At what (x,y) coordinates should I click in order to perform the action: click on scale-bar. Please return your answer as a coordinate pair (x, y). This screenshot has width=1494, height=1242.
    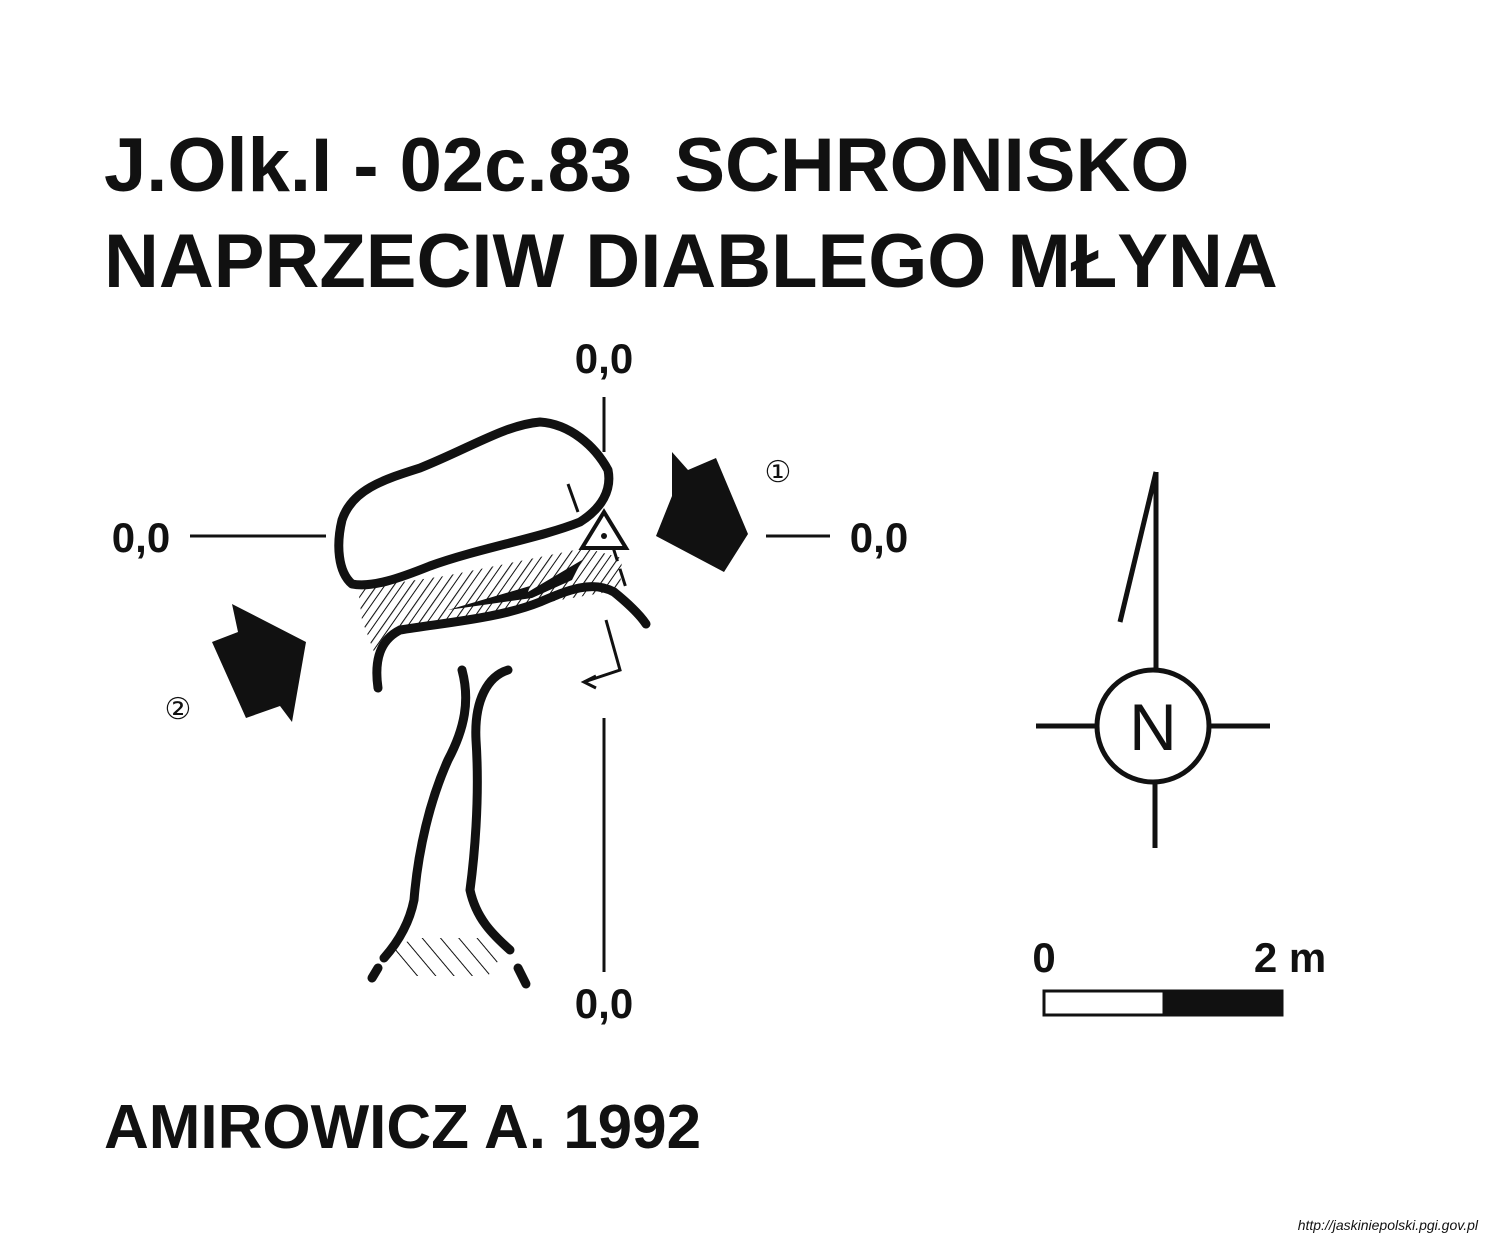
    Looking at the image, I should click on (1163, 1003).